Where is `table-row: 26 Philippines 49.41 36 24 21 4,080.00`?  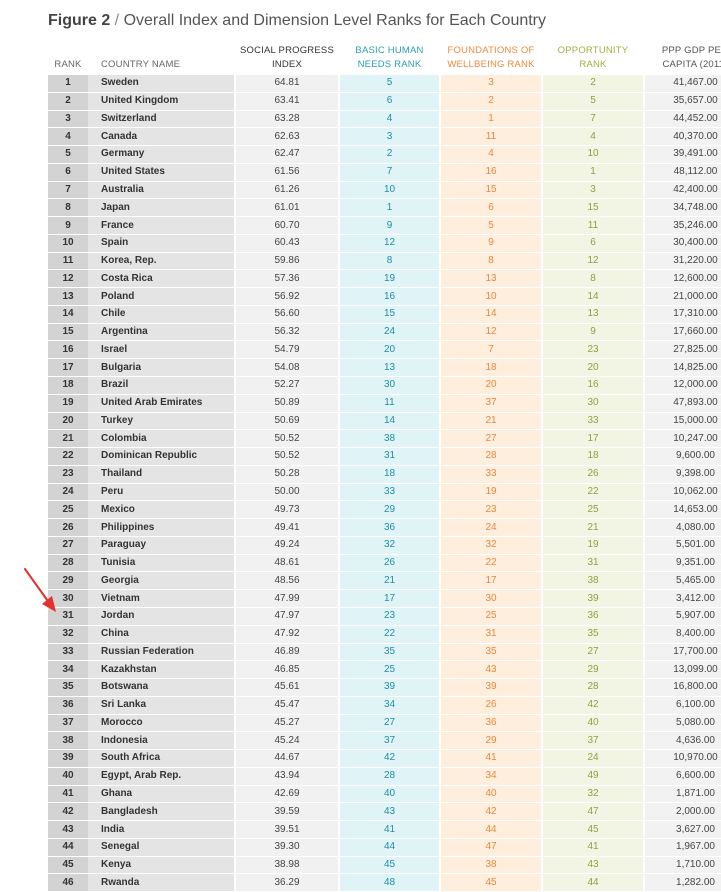
table-row: 26 Philippines 49.41 36 24 21 4,080.00 is located at coordinates (384, 527).